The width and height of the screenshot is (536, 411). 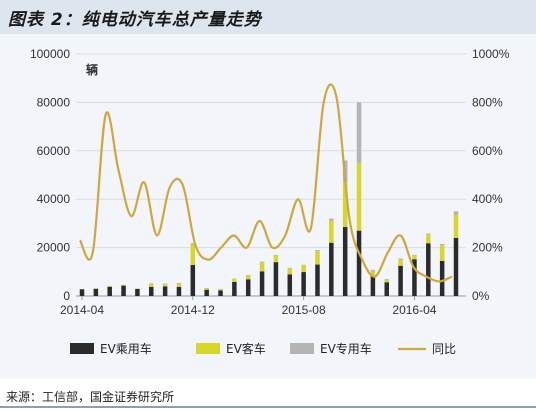 What do you see at coordinates (82, 310) in the screenshot?
I see `x-tick-label: 2014-04` at bounding box center [82, 310].